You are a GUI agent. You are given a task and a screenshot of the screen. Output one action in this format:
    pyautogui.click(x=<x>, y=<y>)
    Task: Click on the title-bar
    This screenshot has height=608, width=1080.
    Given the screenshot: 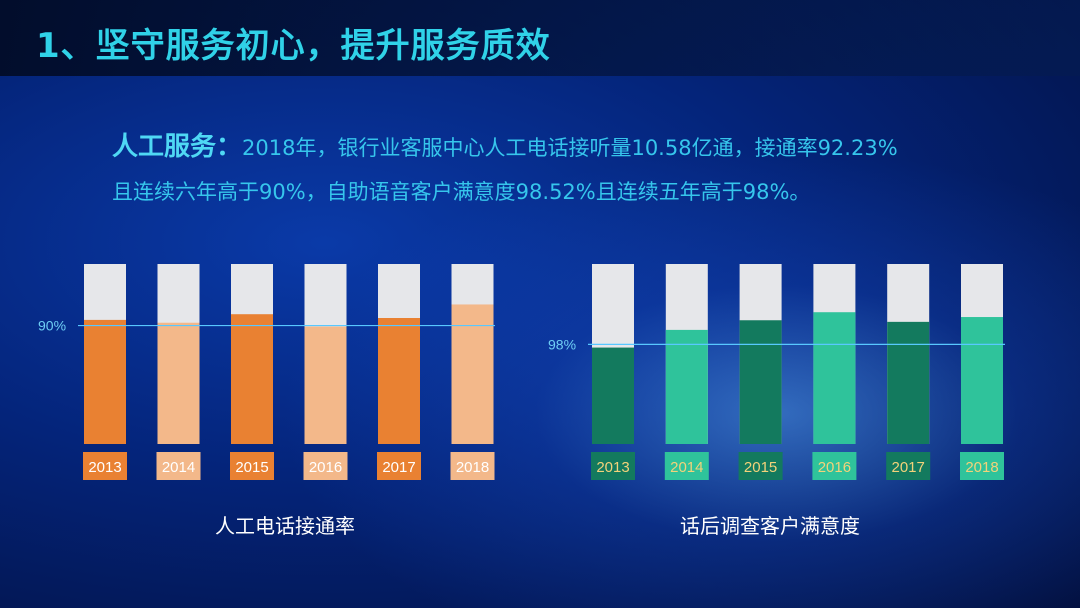 What is the action you would take?
    pyautogui.click(x=540, y=38)
    